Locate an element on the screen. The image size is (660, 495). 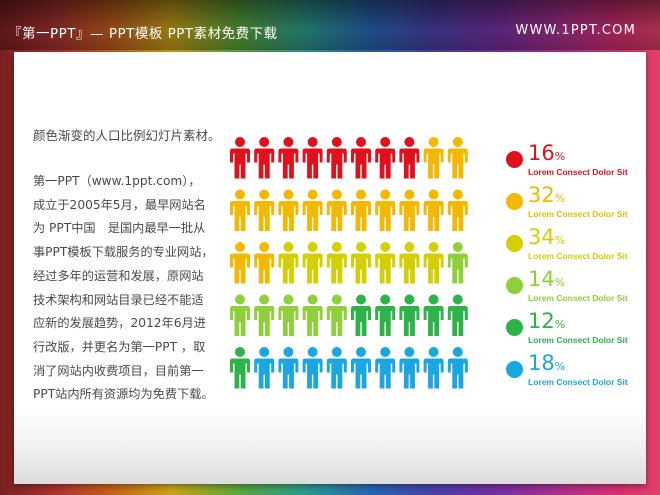
legend-percent: 18% is located at coordinates (547, 363).